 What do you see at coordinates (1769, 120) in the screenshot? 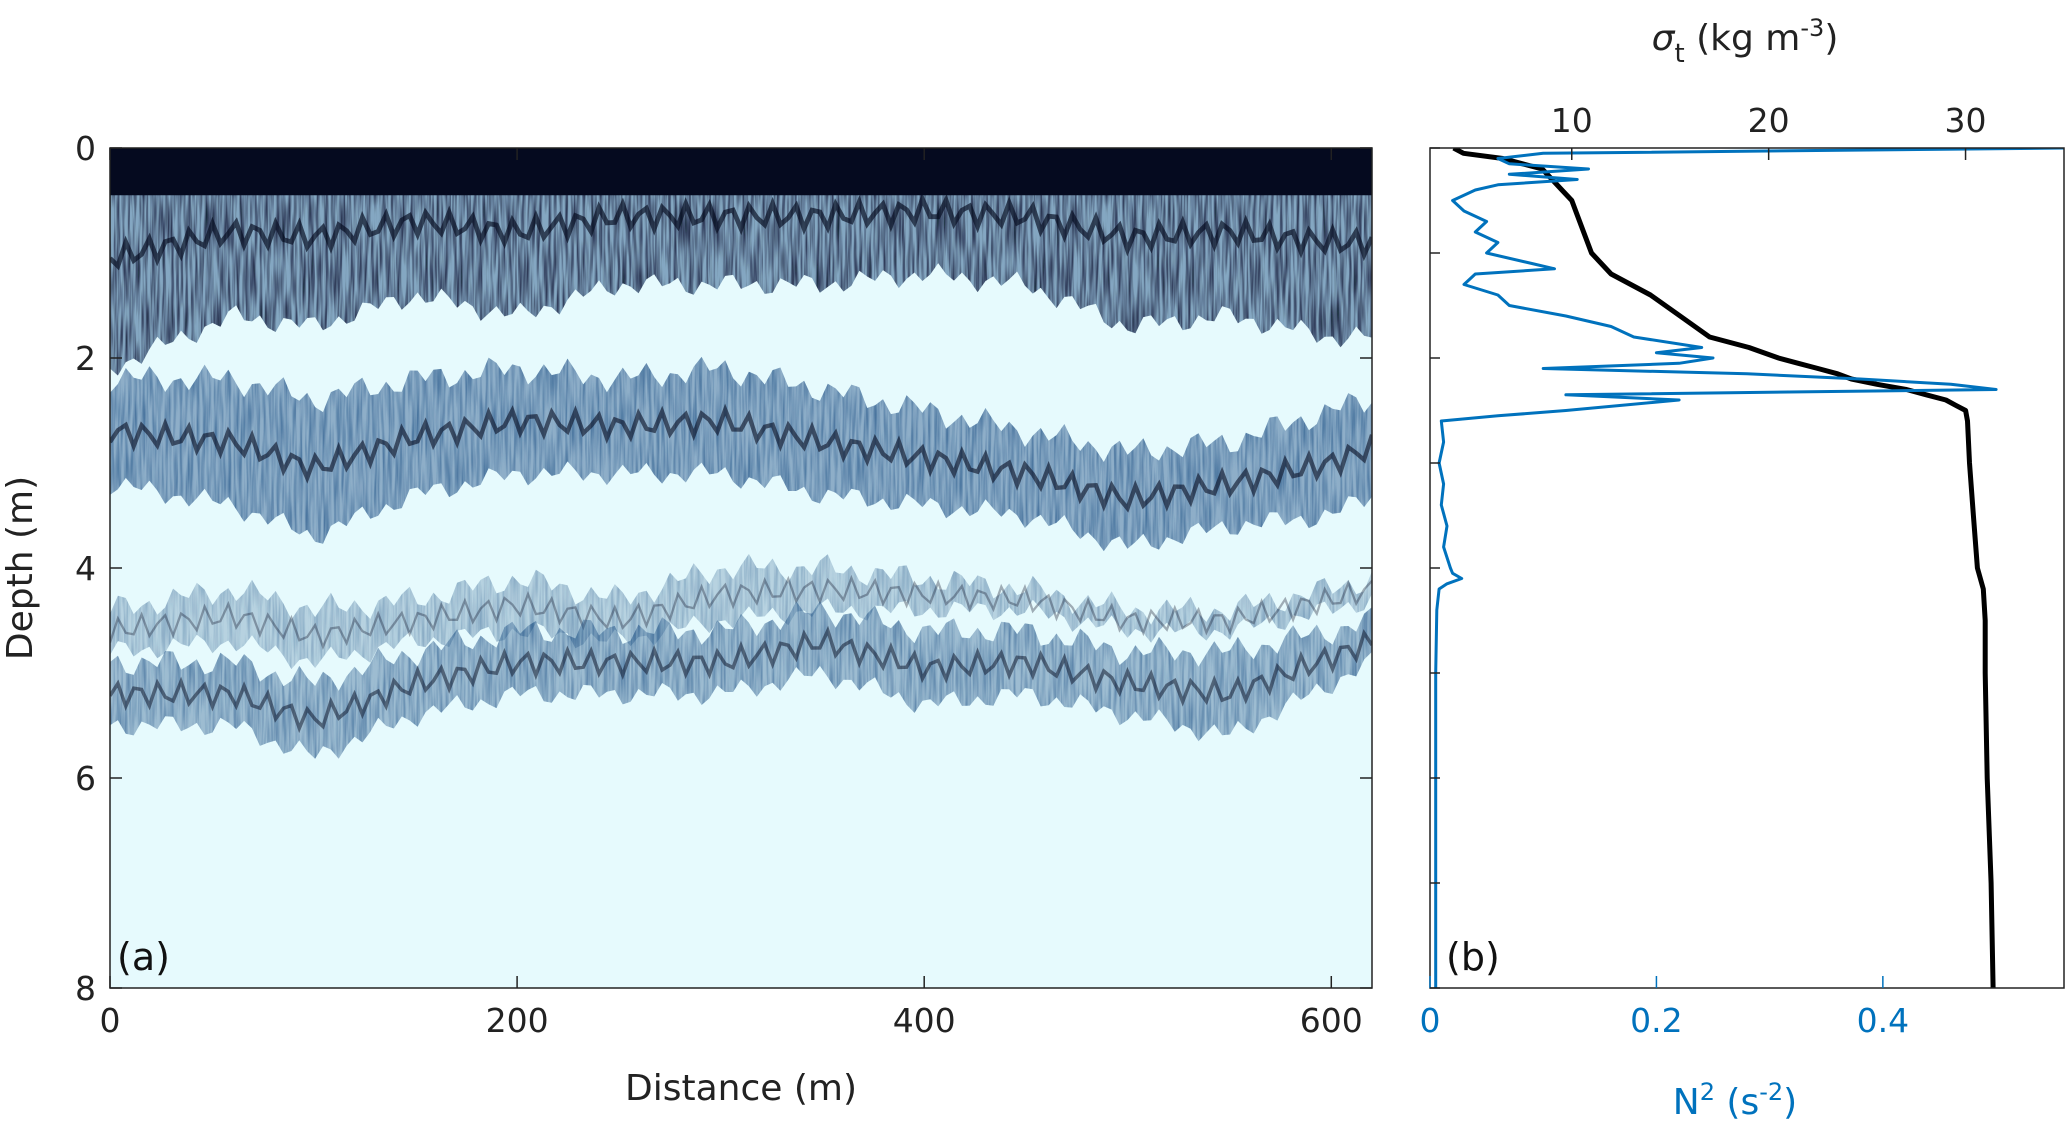
I see `top-tick-label: 20` at bounding box center [1769, 120].